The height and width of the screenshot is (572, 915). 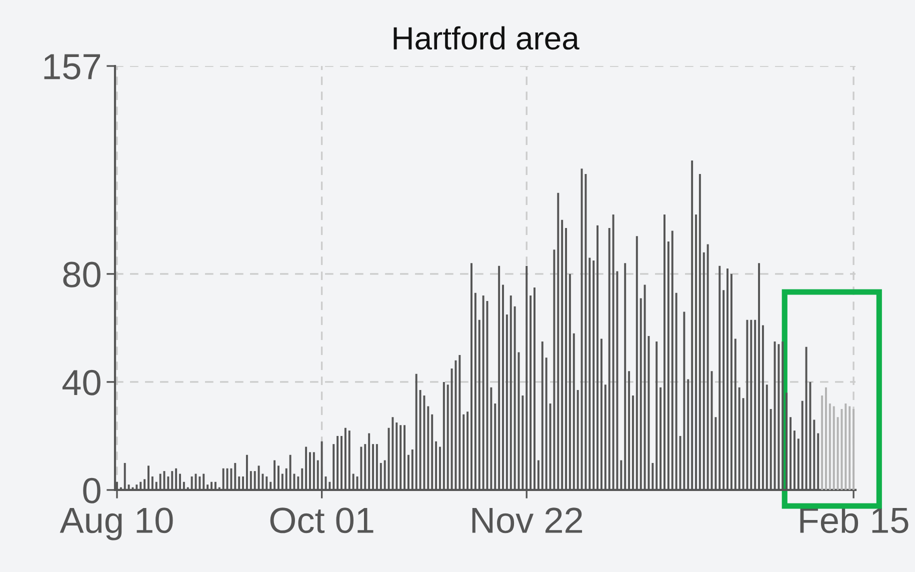 I want to click on y-tick-label: 80, so click(x=81, y=275).